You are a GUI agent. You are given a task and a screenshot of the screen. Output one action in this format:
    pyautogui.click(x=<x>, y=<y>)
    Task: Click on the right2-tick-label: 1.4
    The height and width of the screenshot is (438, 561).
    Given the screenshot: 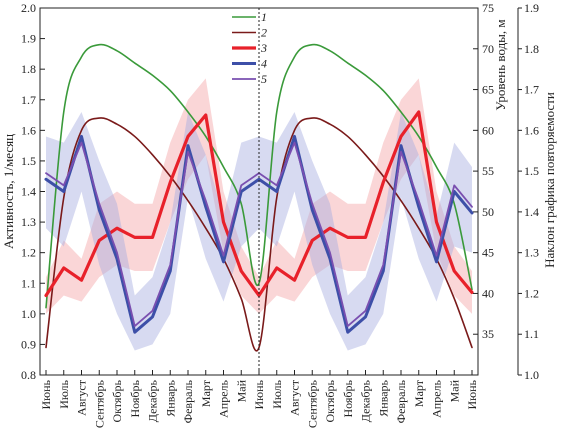 What is the action you would take?
    pyautogui.click(x=531, y=212)
    